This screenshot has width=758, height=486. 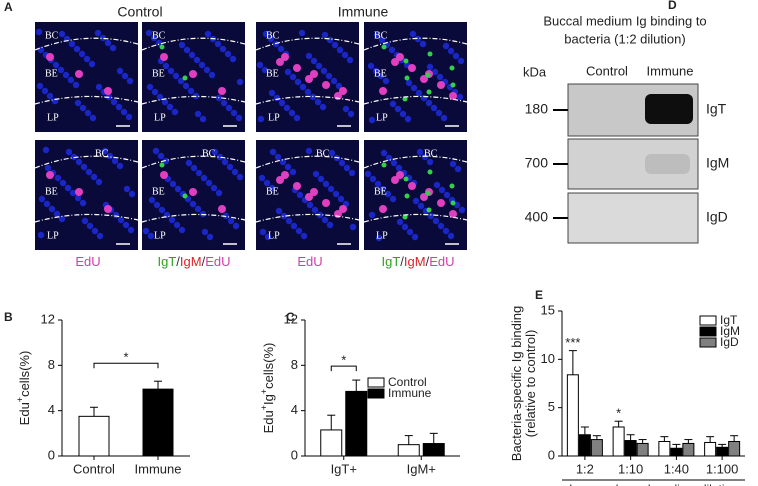 I want to click on y-label-part: +, so click(x=264, y=391).